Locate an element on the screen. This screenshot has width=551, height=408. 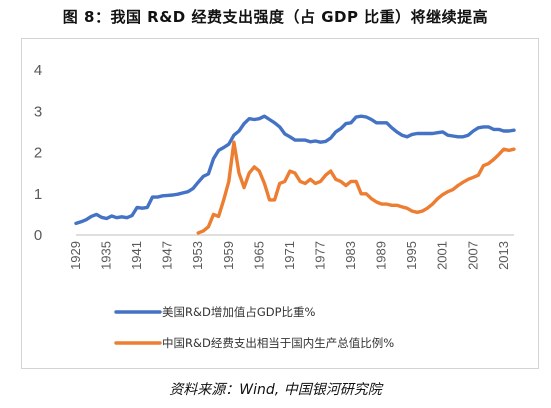
x-tick-label: 1977 is located at coordinates (319, 255).